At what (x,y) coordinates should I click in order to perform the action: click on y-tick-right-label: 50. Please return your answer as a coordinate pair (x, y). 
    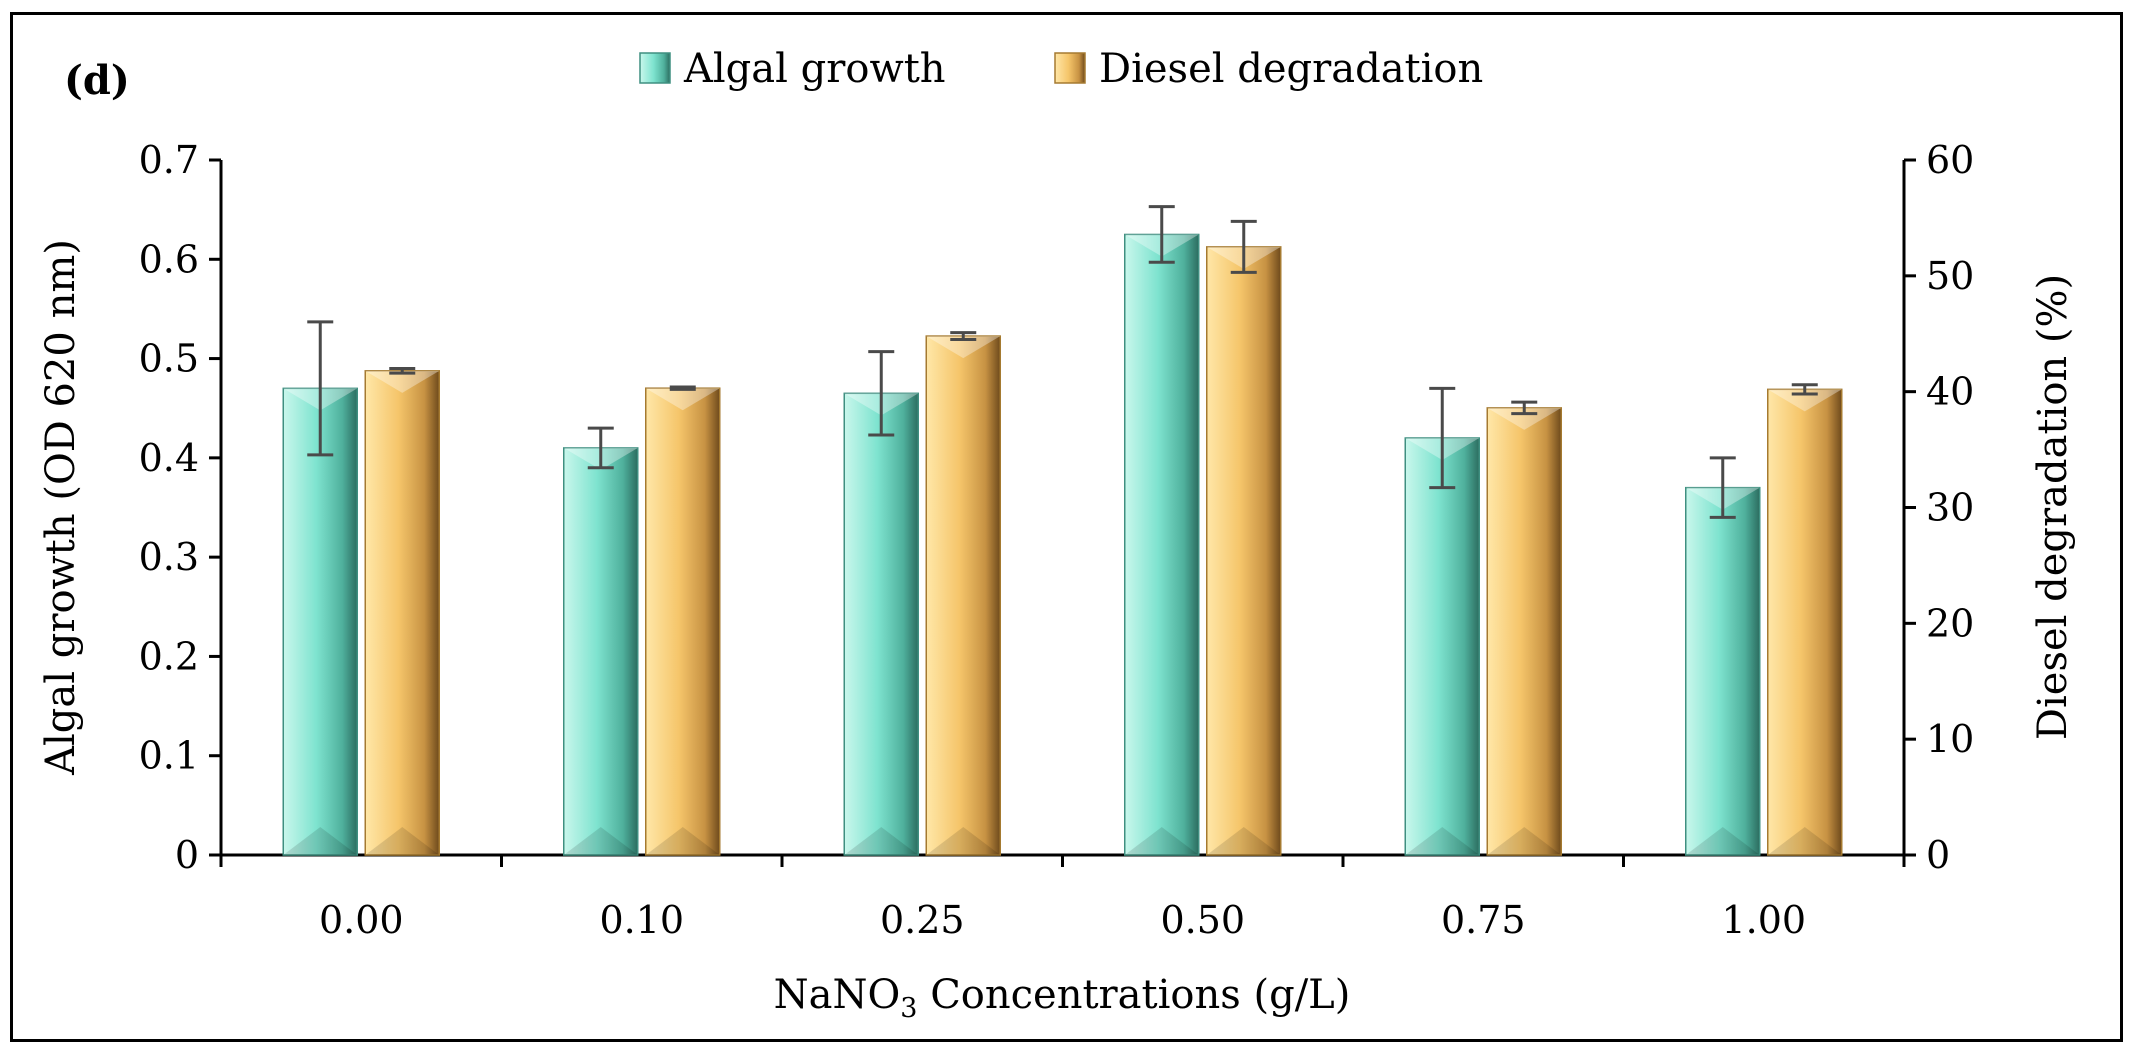
    Looking at the image, I should click on (1950, 276).